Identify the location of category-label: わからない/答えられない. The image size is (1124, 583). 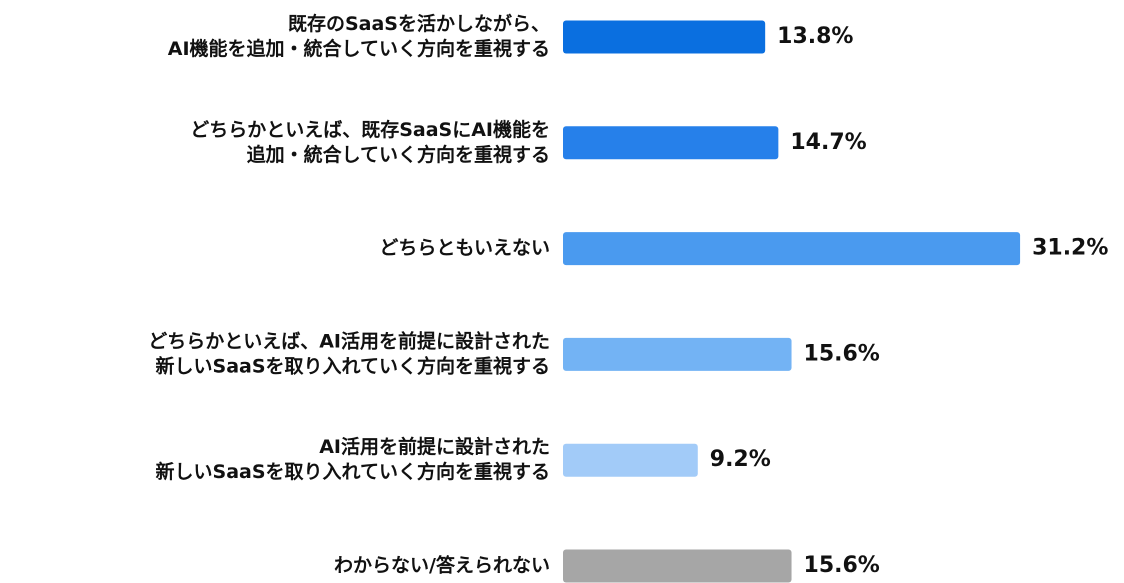
(442, 565).